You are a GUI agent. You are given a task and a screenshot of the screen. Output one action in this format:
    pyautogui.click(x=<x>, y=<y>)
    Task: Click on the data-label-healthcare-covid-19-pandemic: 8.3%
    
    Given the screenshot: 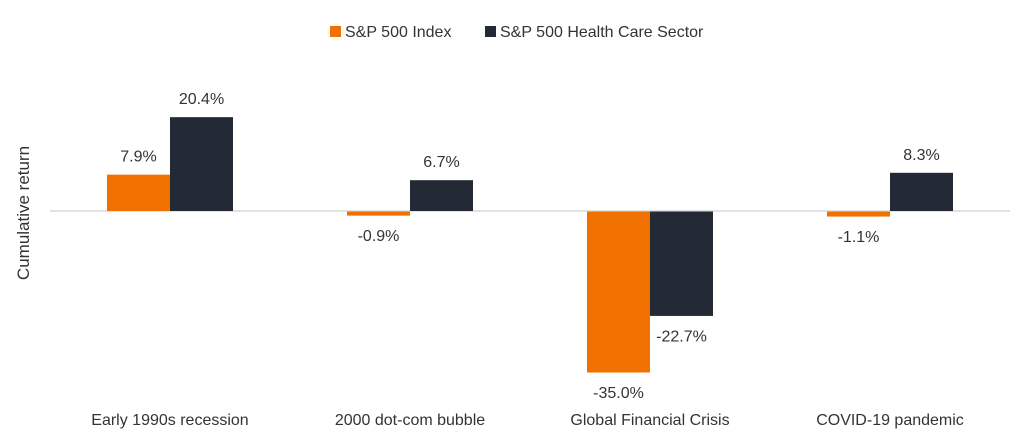 What is the action you would take?
    pyautogui.click(x=921, y=155)
    